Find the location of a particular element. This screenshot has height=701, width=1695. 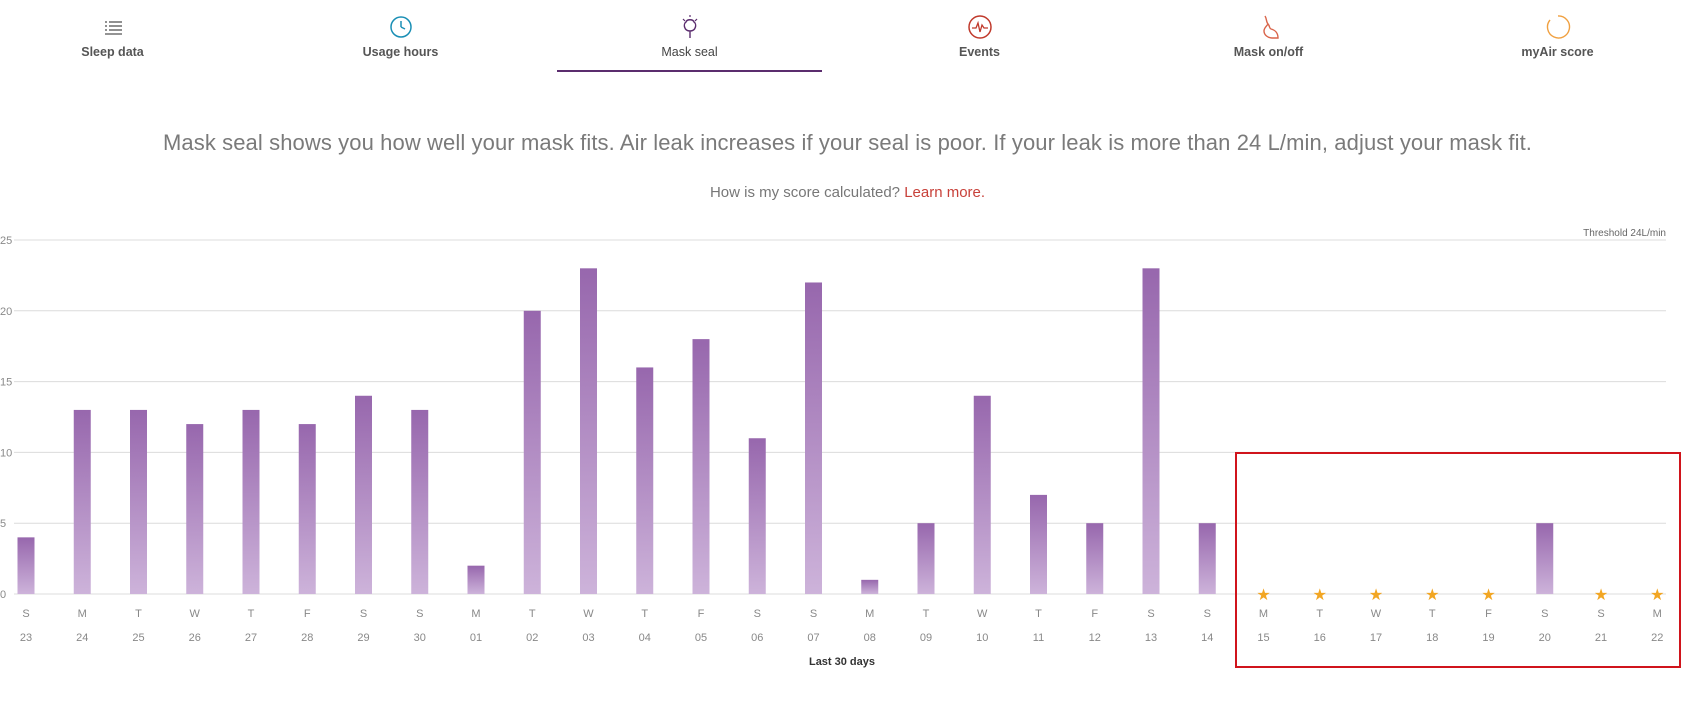

tab-label: Usage hours is located at coordinates (400, 52).